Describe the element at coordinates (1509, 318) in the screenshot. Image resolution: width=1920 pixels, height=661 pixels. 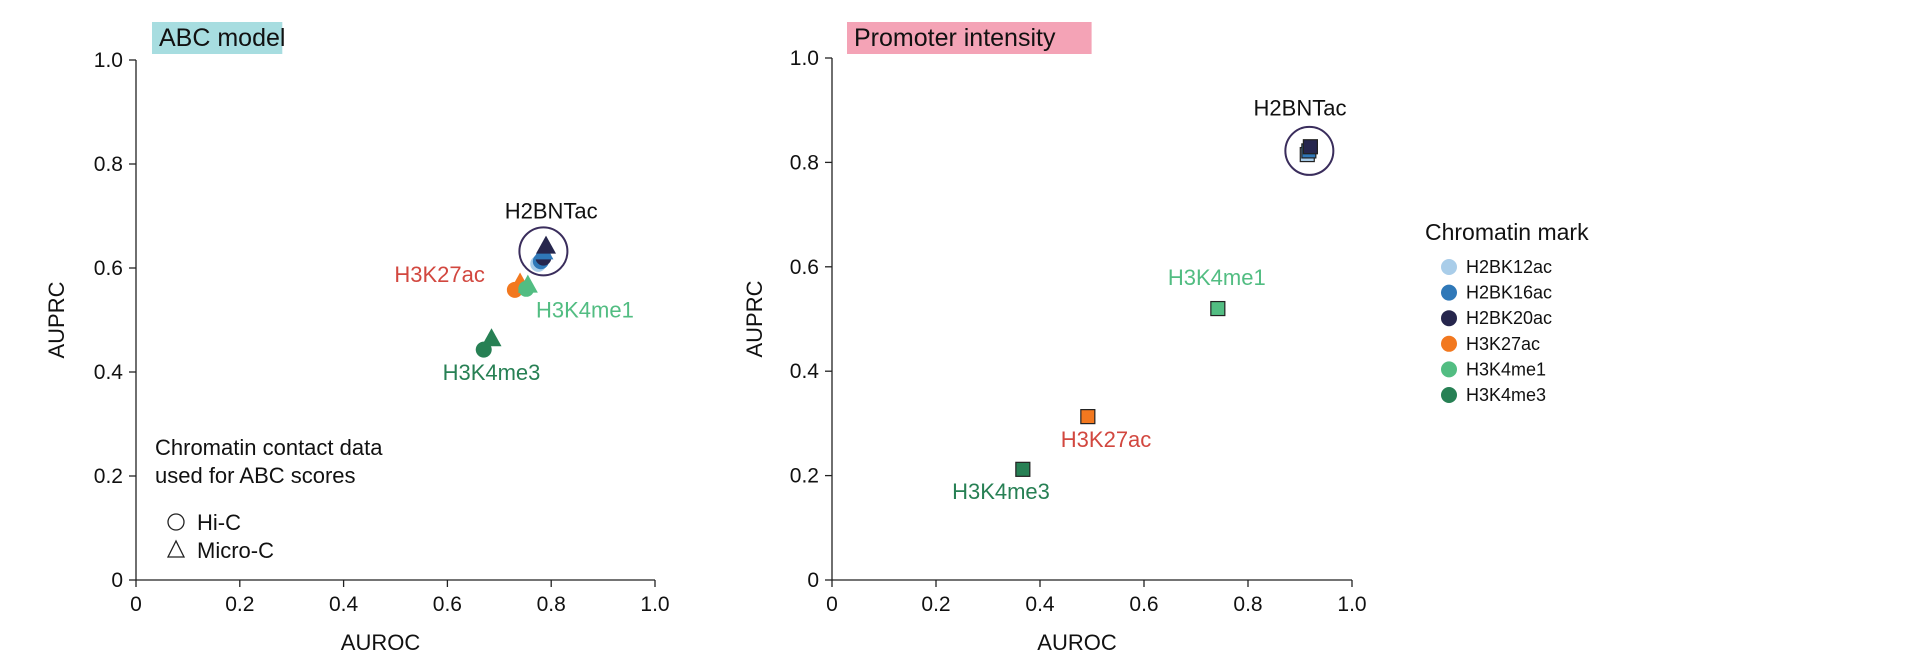
I see `legend-item-label: H2BK20ac` at that location.